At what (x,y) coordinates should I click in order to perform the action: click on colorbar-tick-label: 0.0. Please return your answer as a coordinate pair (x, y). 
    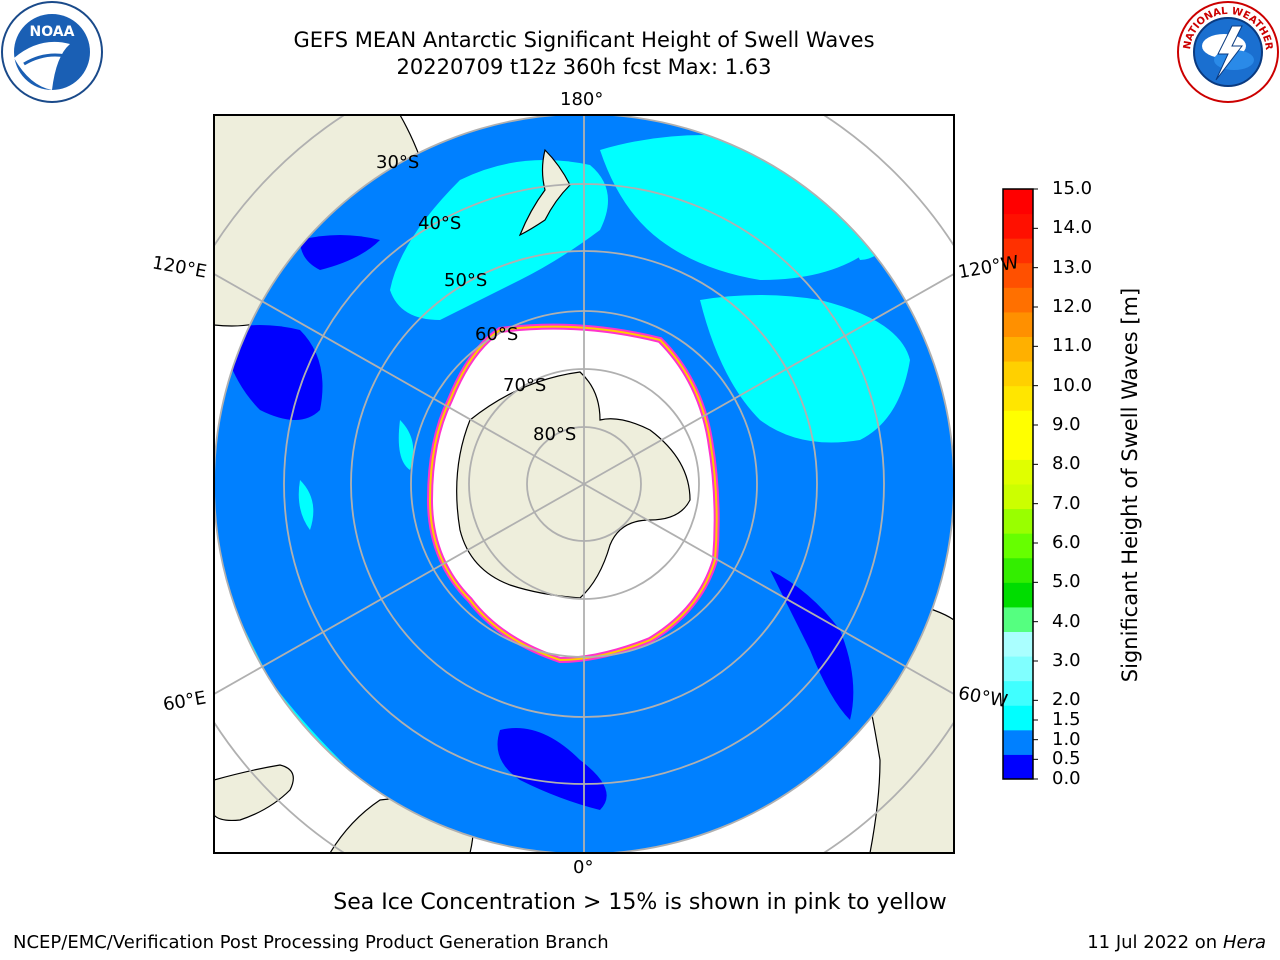
    Looking at the image, I should click on (1066, 778).